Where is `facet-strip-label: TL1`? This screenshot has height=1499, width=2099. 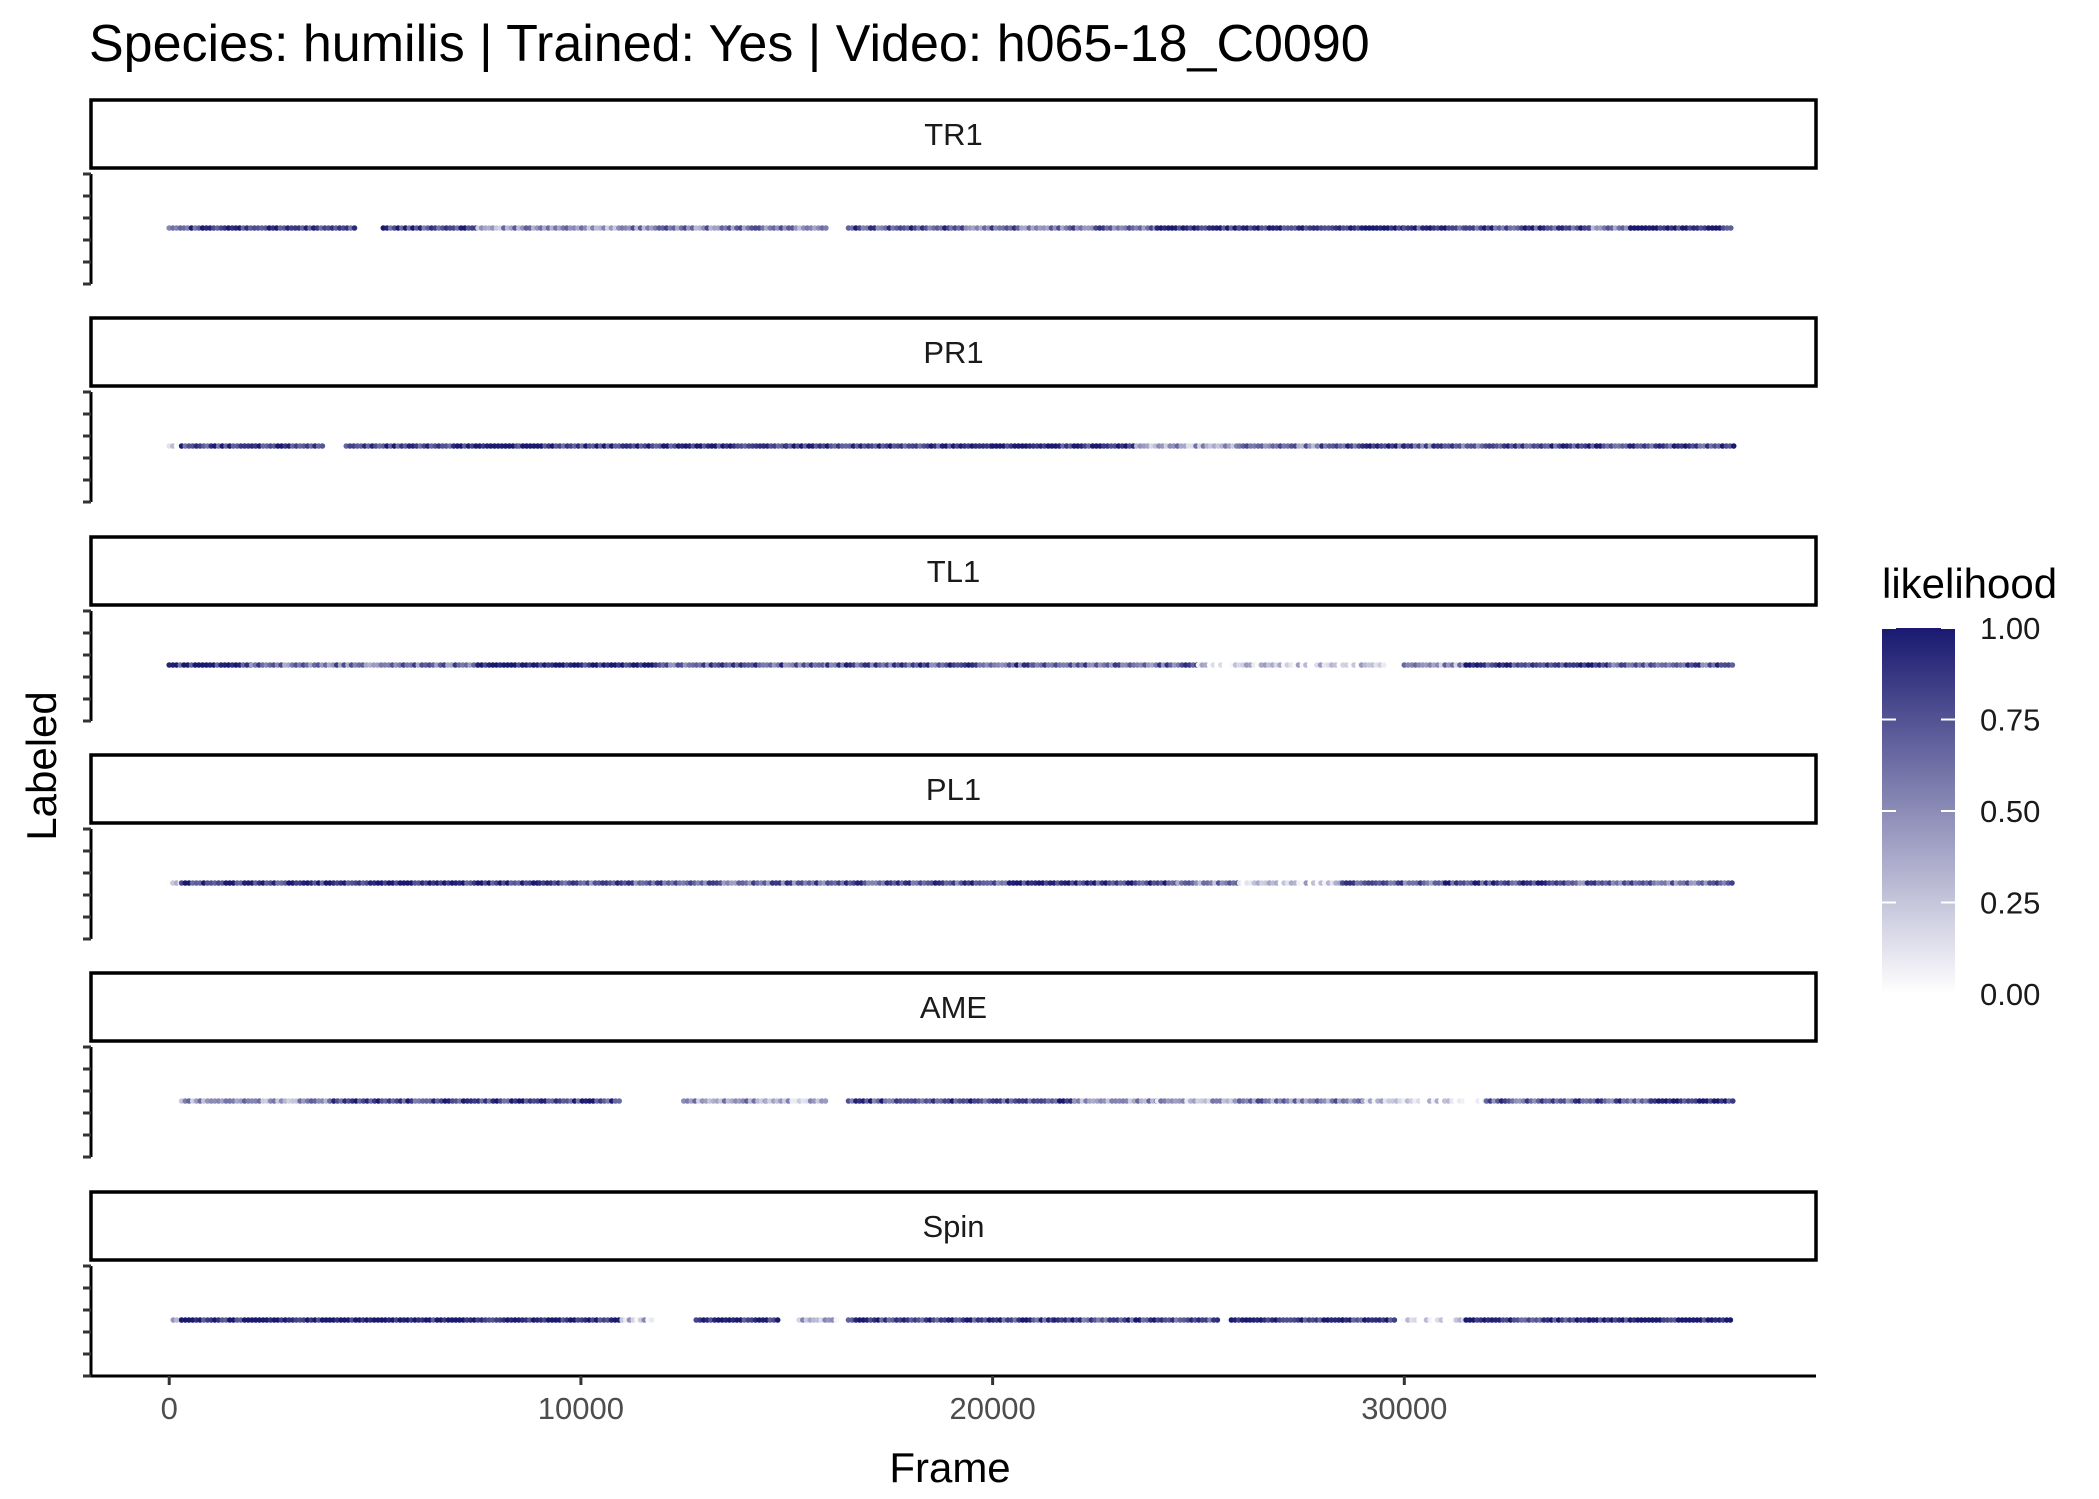 facet-strip-label: TL1 is located at coordinates (953, 571).